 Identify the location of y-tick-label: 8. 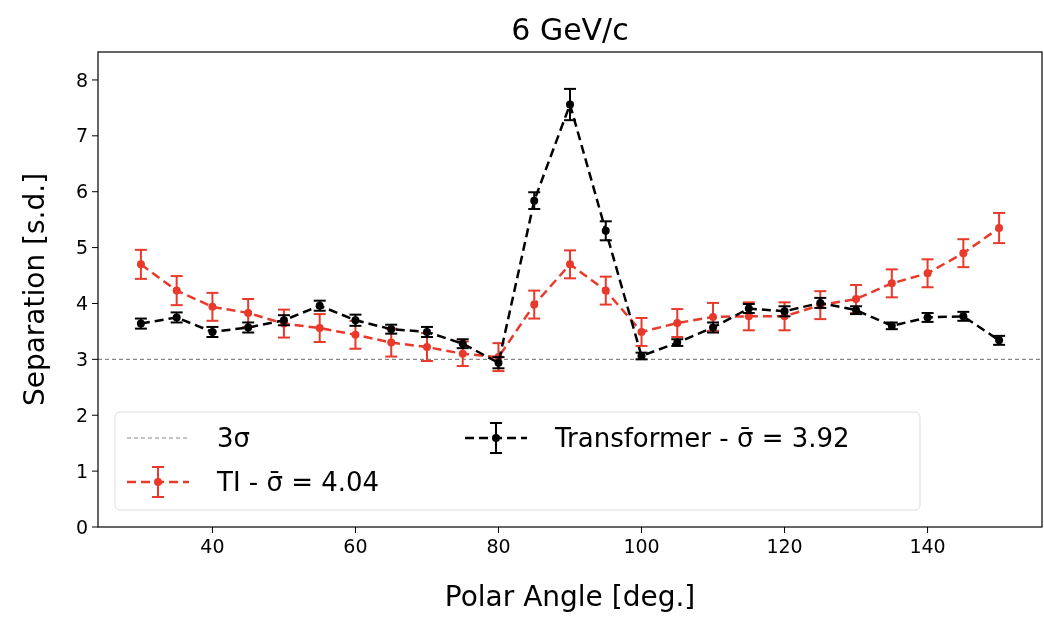
(81, 79).